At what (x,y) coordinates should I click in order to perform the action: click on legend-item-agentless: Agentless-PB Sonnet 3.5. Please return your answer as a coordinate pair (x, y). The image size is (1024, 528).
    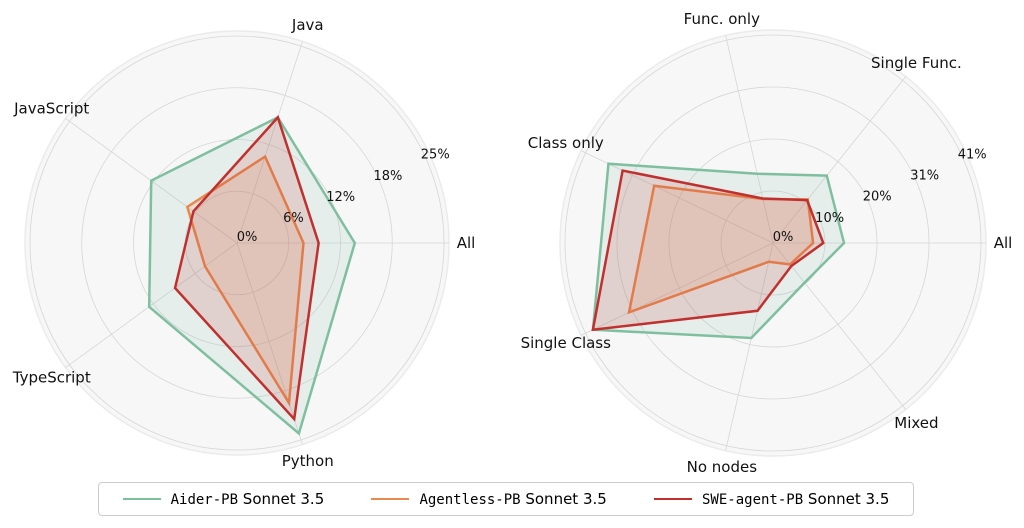
    Looking at the image, I should click on (489, 499).